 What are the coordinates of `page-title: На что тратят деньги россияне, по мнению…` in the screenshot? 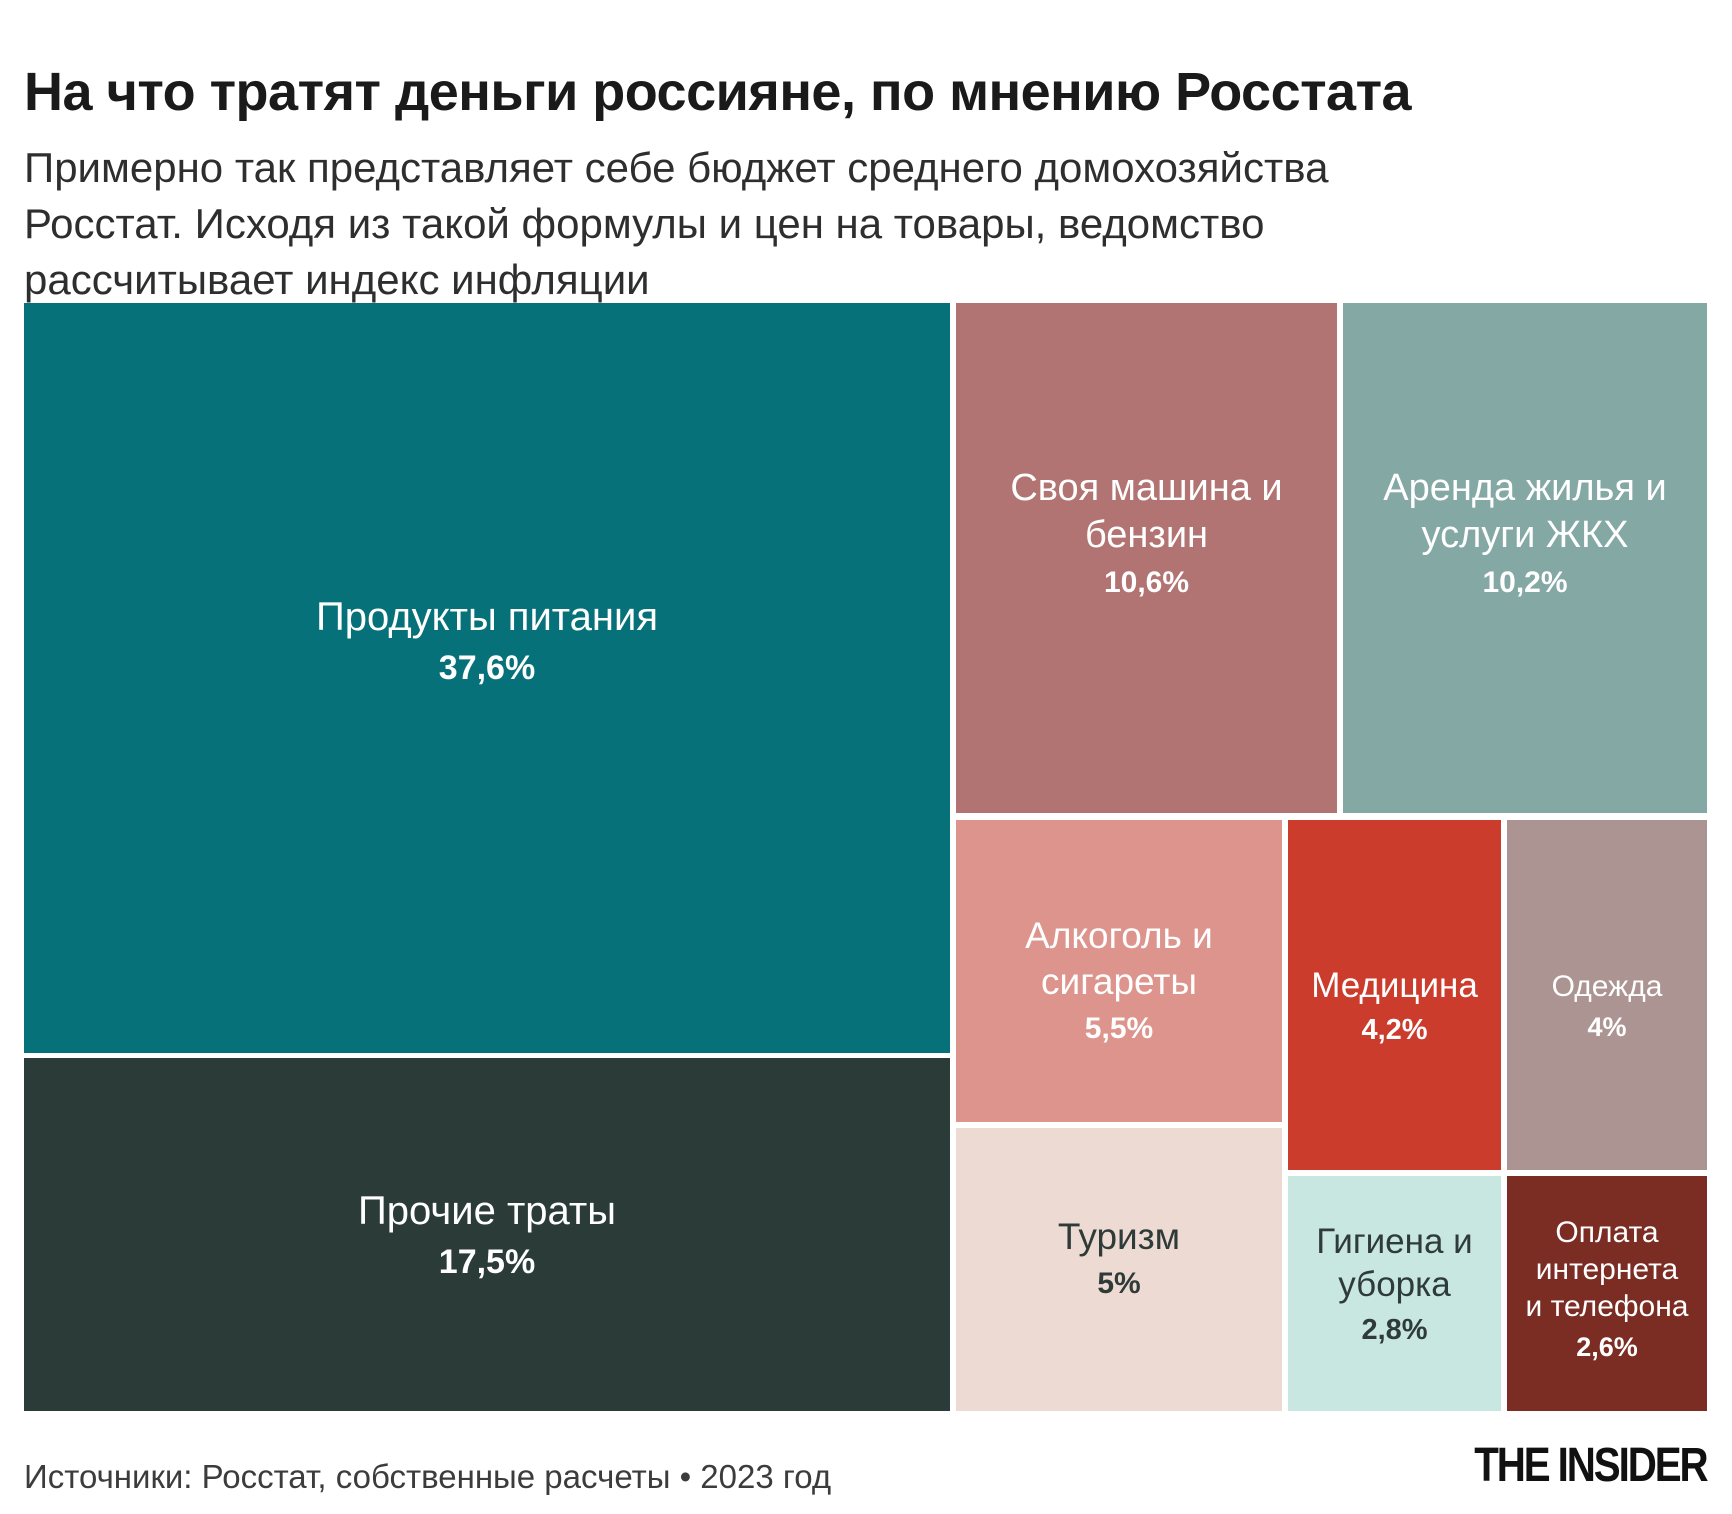 It's located at (718, 92).